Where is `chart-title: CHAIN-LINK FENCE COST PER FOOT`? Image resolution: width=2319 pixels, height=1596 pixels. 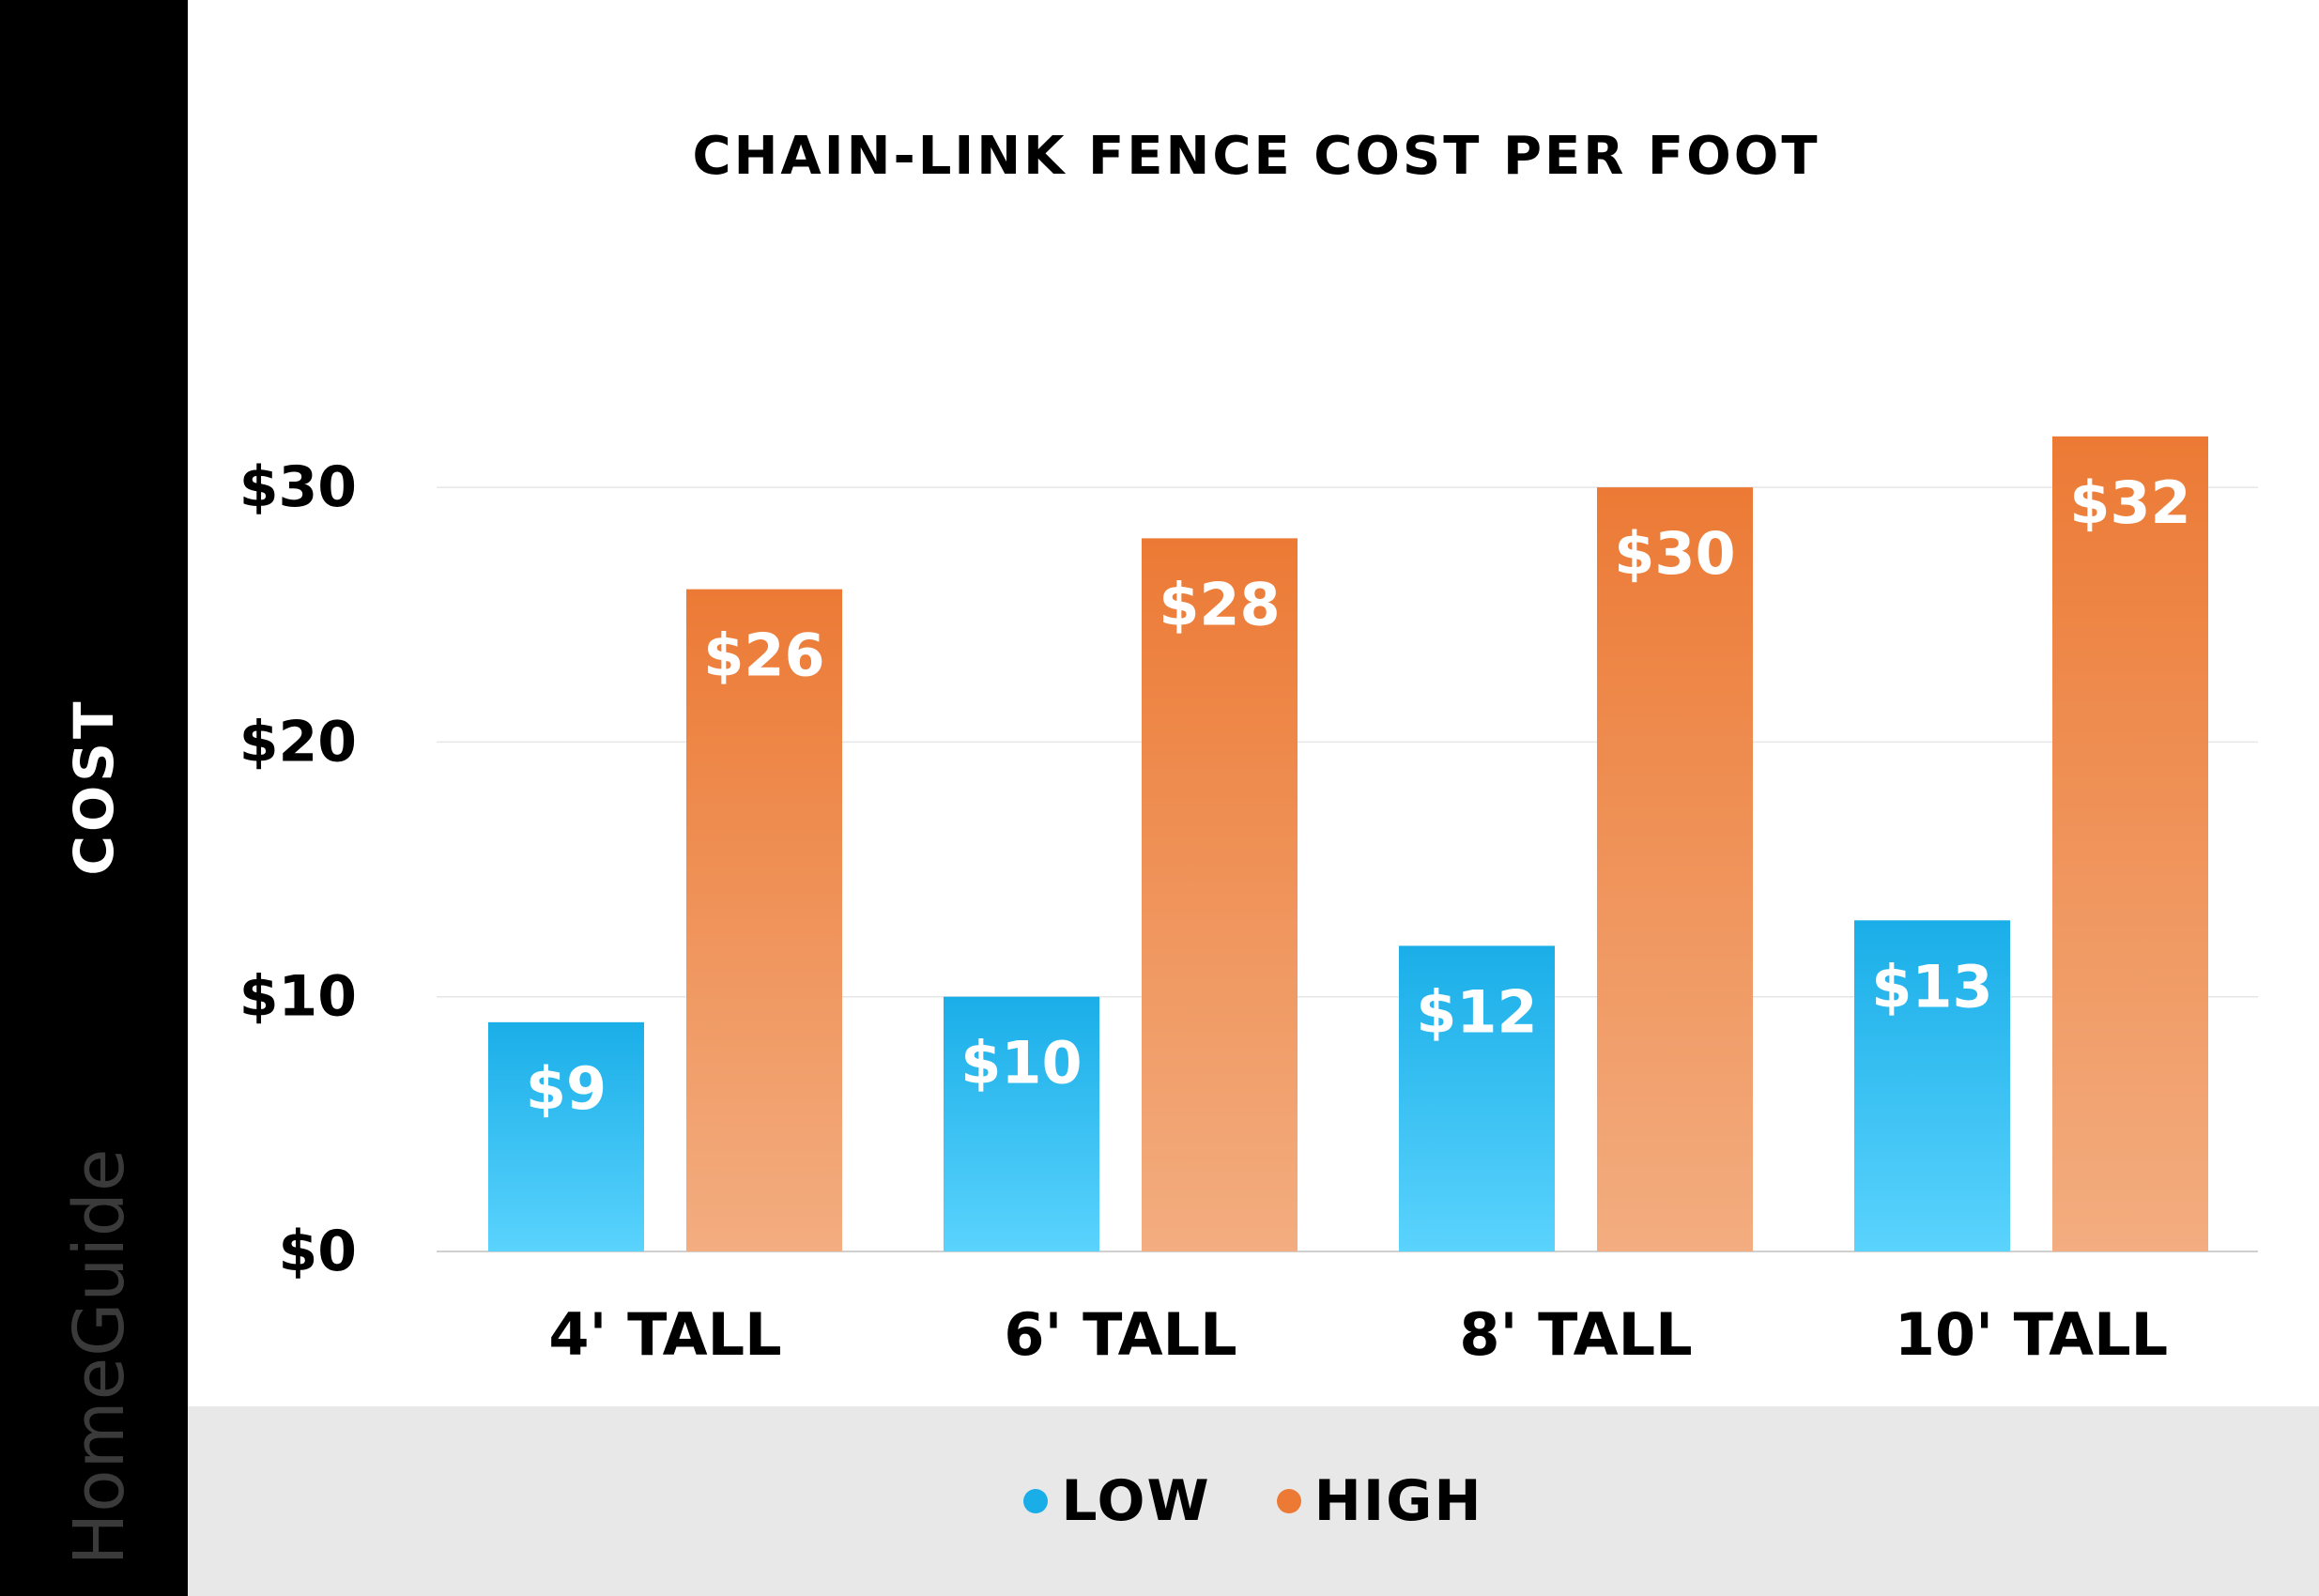 chart-title: CHAIN-LINK FENCE COST PER FOOT is located at coordinates (1256, 157).